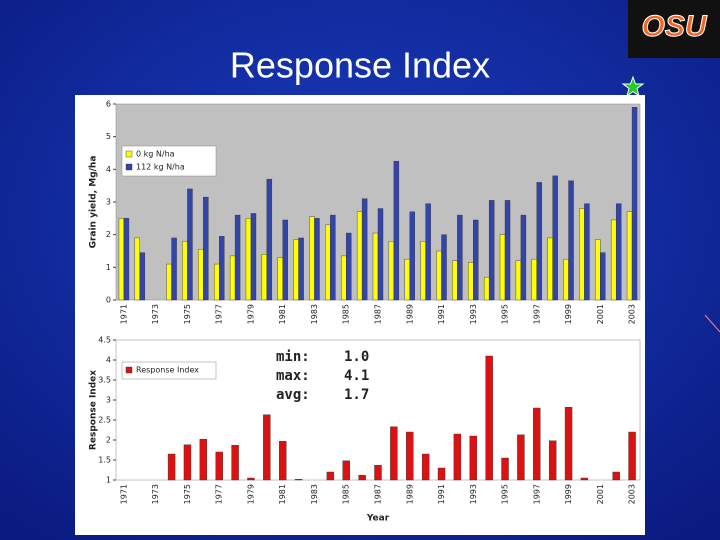 This screenshot has width=720, height=540. Describe the element at coordinates (568, 494) in the screenshot. I see `x-tick-label: 1999` at that location.